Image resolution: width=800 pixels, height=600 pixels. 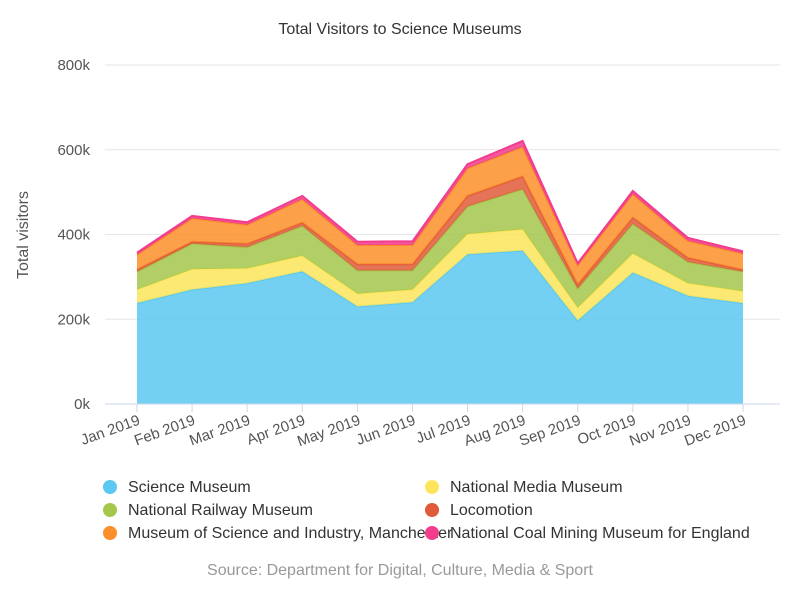 I want to click on x-tick-label: Aug 2019, so click(x=495, y=431).